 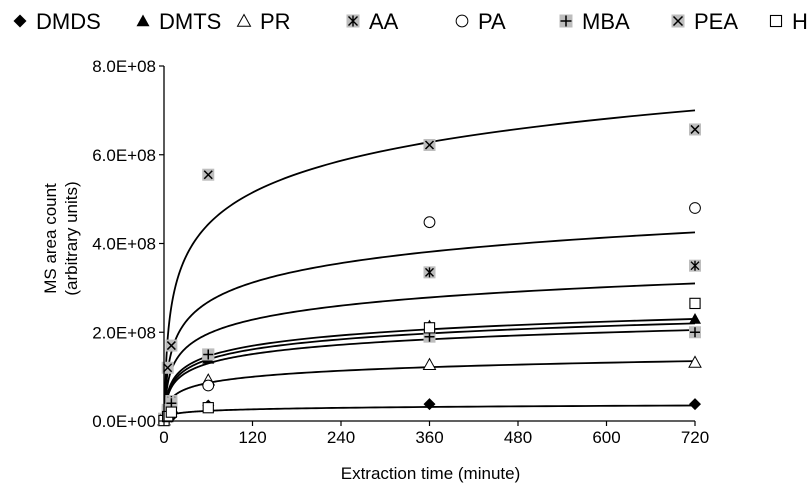 I want to click on legend-item-mba: MBA, so click(x=594, y=21).